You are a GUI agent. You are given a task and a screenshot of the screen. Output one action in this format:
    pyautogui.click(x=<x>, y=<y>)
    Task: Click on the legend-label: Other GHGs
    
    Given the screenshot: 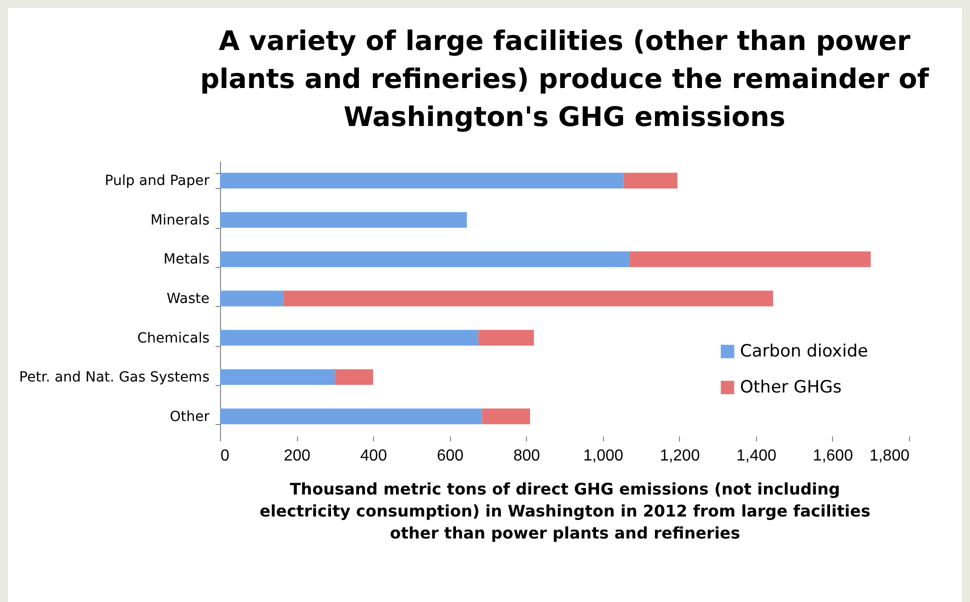 What is the action you would take?
    pyautogui.click(x=791, y=388)
    